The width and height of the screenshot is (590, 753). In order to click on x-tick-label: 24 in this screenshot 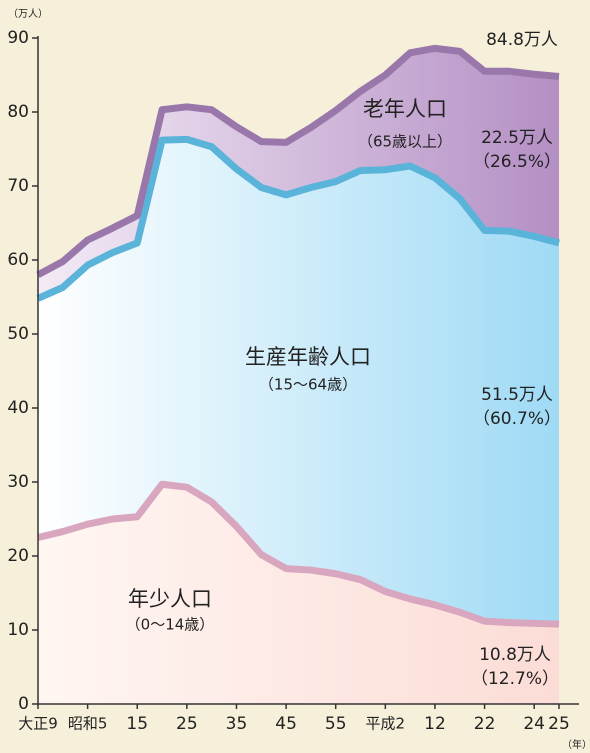, I will do `click(534, 724)`.